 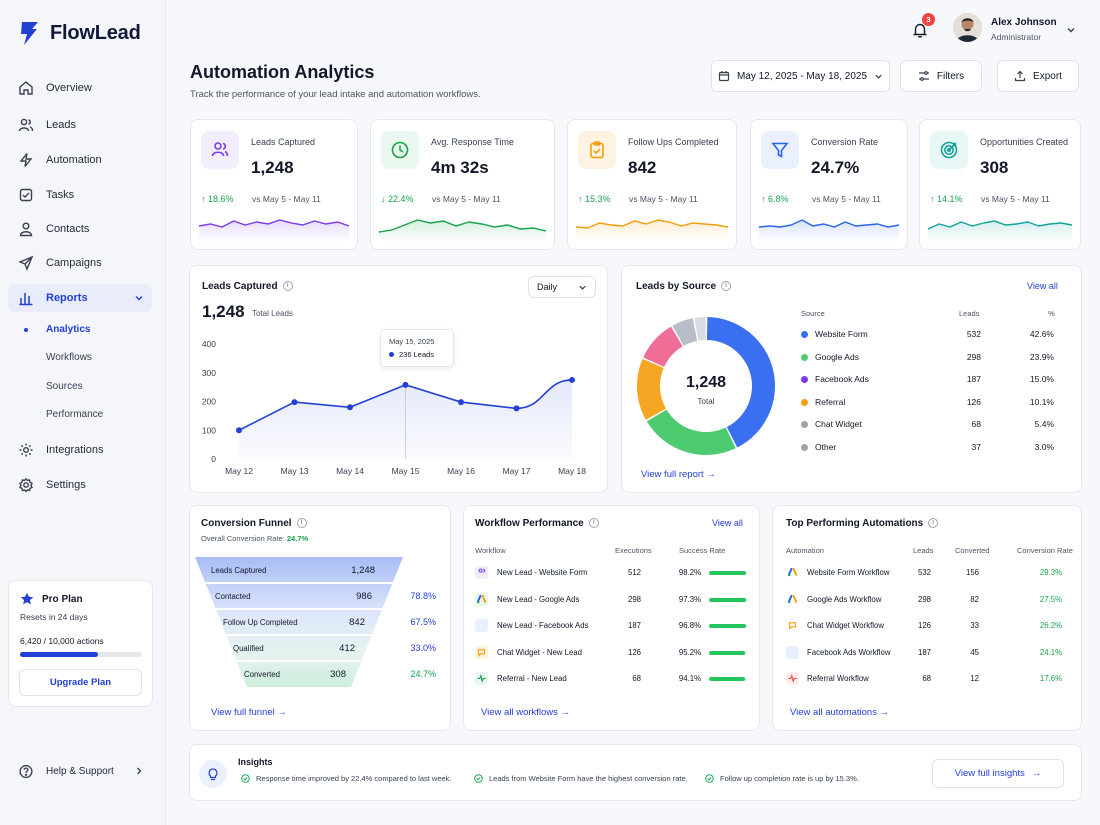 What do you see at coordinates (1042, 286) in the screenshot?
I see `sources-view-all-link: View all` at bounding box center [1042, 286].